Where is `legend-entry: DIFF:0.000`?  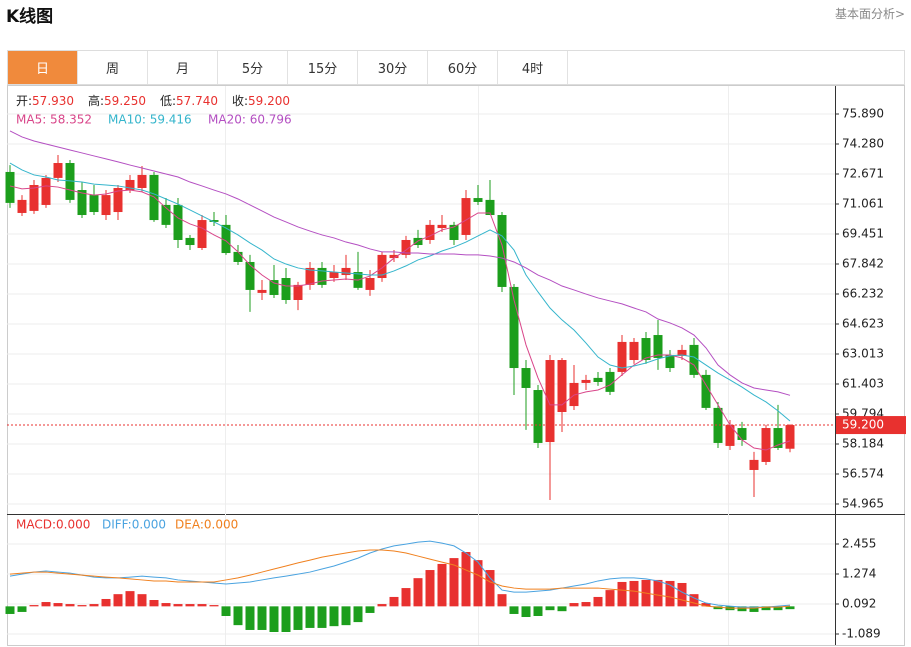
legend-entry: DIFF:0.000 is located at coordinates (134, 525).